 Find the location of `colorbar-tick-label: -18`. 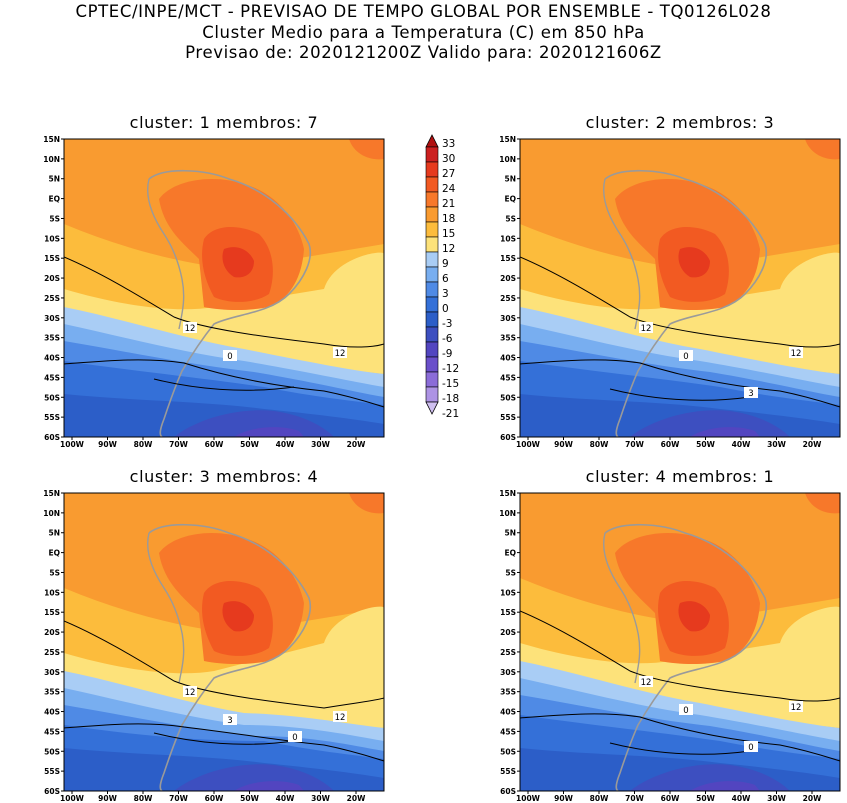

colorbar-tick-label: -18 is located at coordinates (450, 399).